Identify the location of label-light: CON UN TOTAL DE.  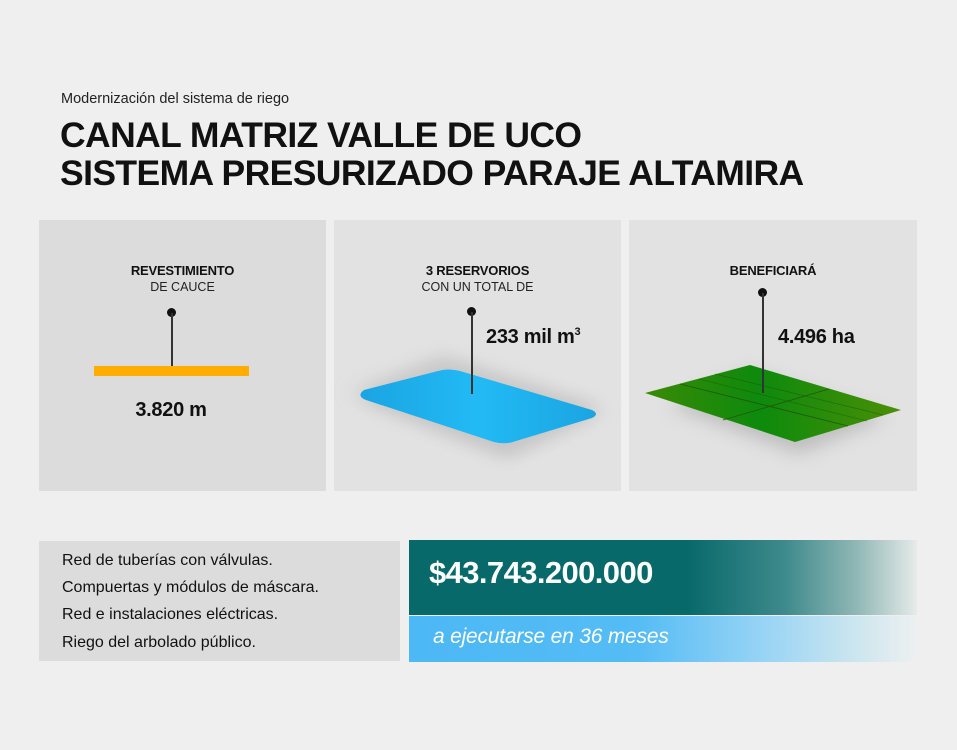
(477, 287).